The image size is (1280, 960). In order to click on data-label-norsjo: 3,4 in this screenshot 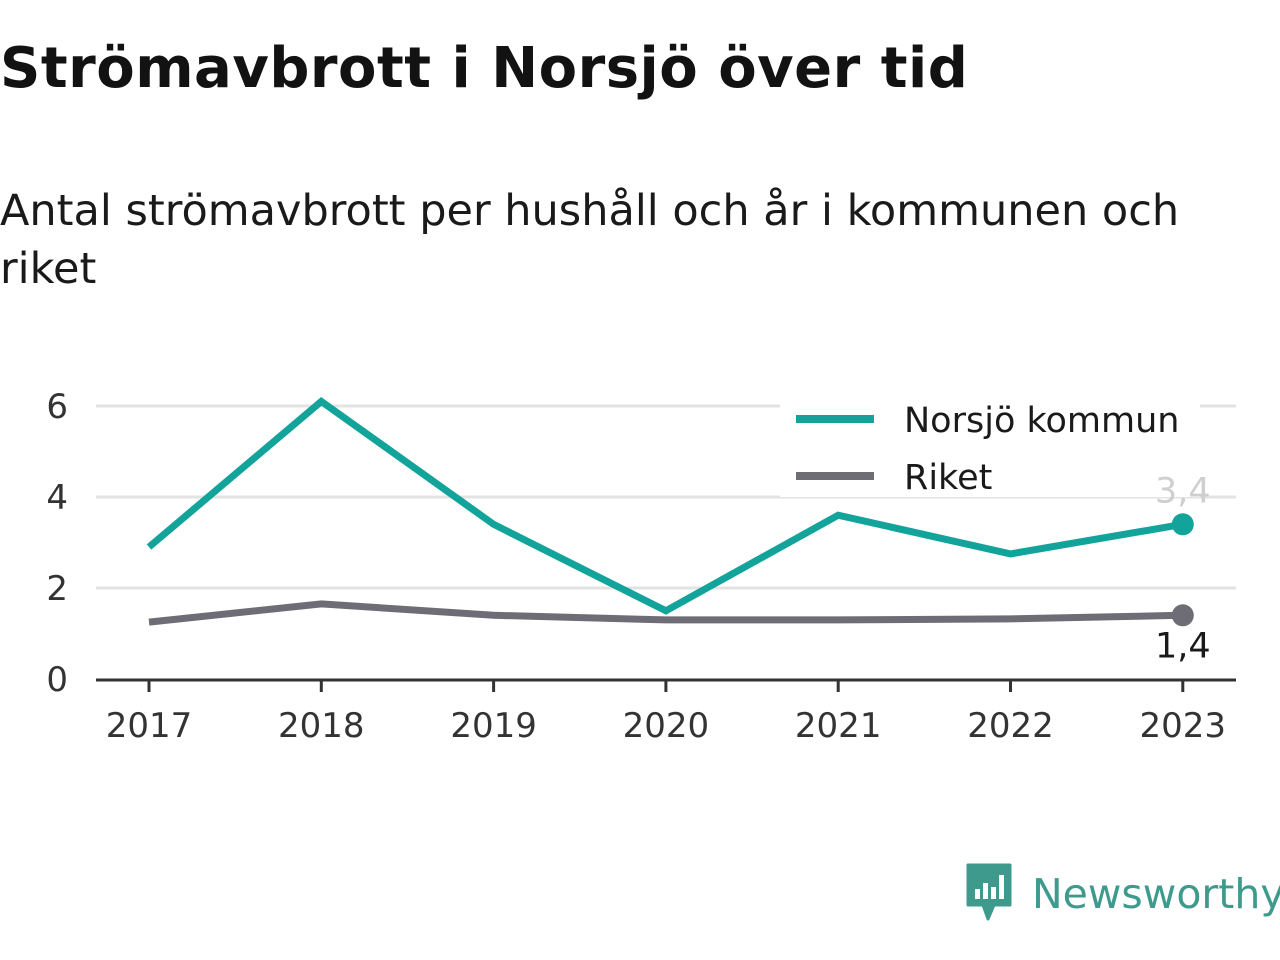, I will do `click(1183, 491)`.